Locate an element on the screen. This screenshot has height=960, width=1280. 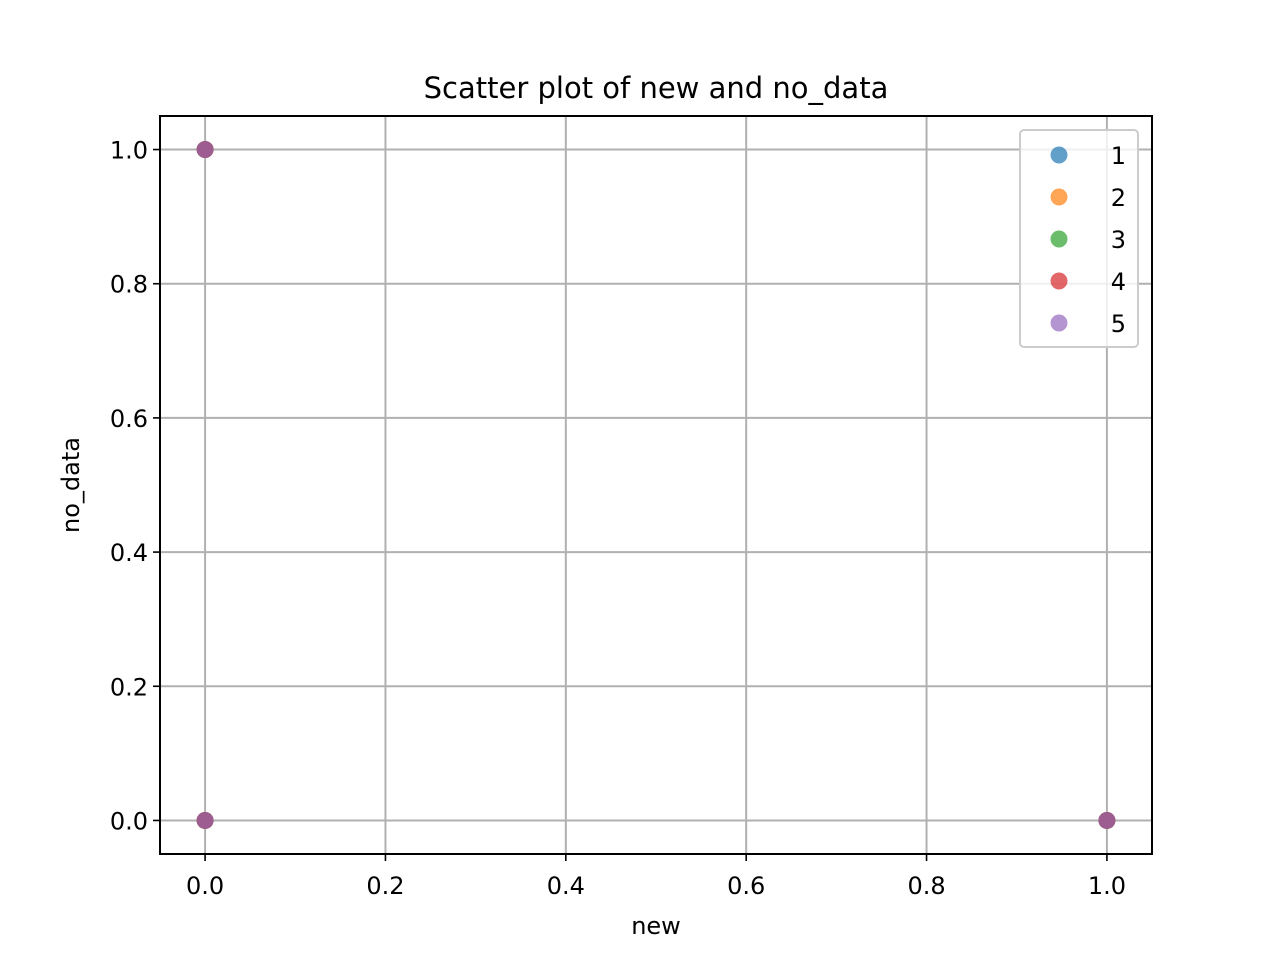
x-tick-label: 0.4 is located at coordinates (566, 886).